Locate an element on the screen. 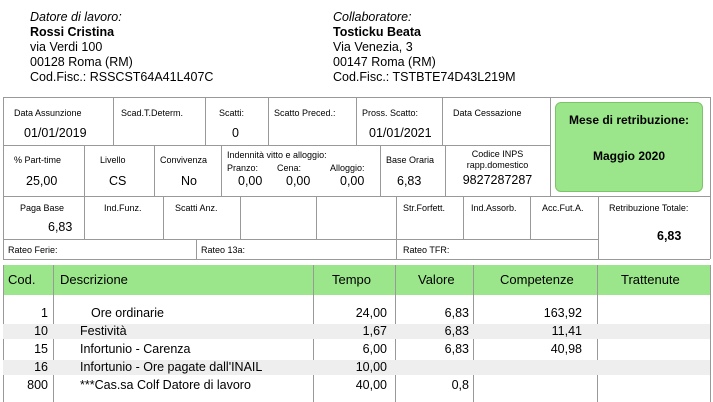 Image resolution: width=713 pixels, height=402 pixels. str-forfett-label: Str.Forfett. is located at coordinates (424, 208).